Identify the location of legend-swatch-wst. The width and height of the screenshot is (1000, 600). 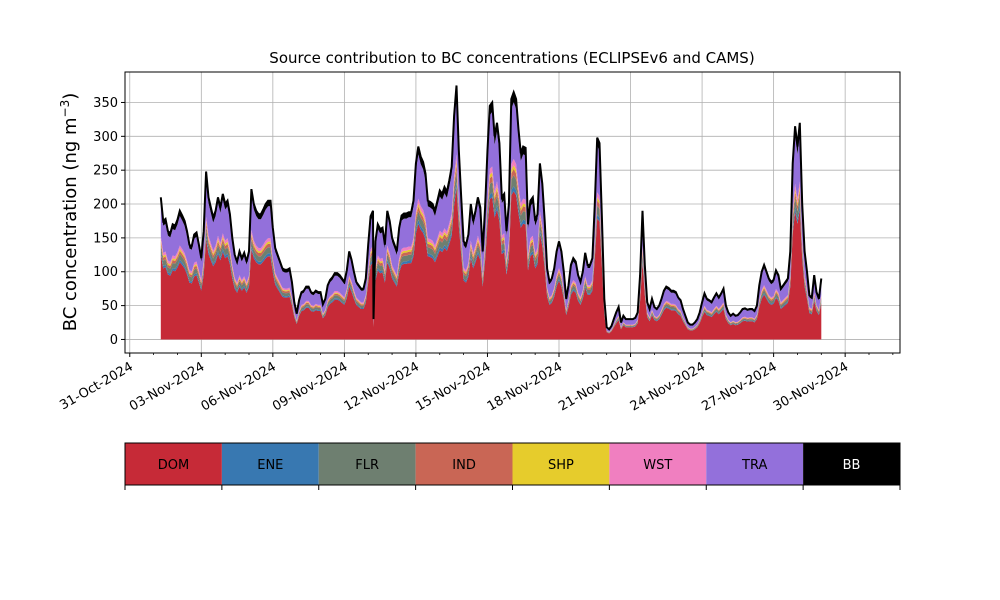
(658, 464).